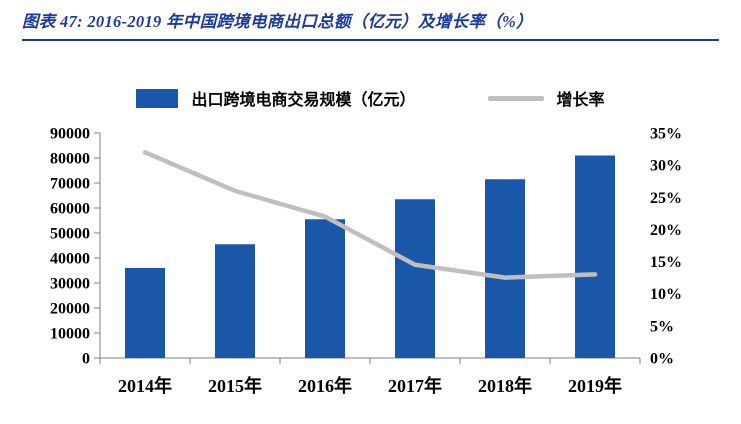 This screenshot has height=424, width=741. I want to click on left-axis-label: 90000, so click(70, 134).